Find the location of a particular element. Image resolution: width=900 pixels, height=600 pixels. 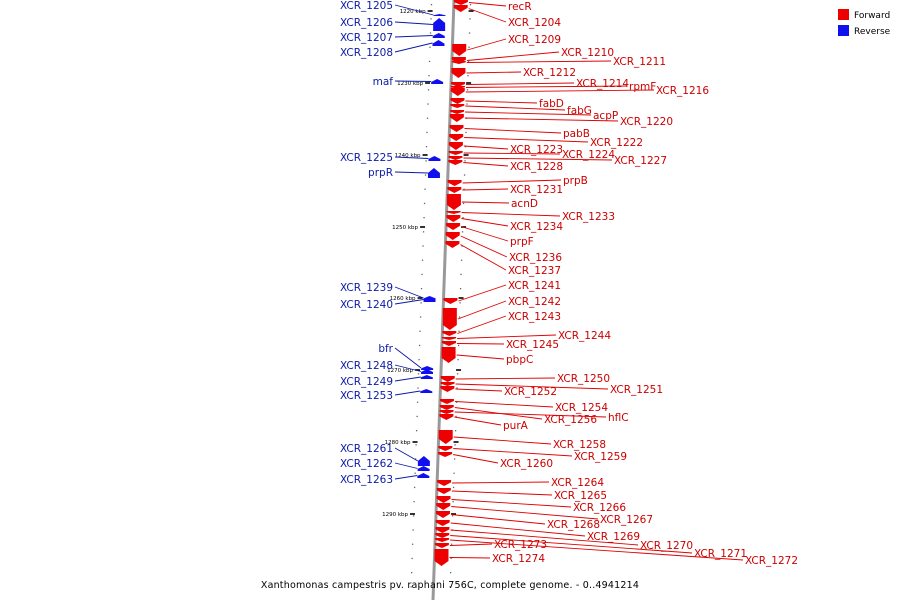

gene-prpr-leader is located at coordinates (411, 172).